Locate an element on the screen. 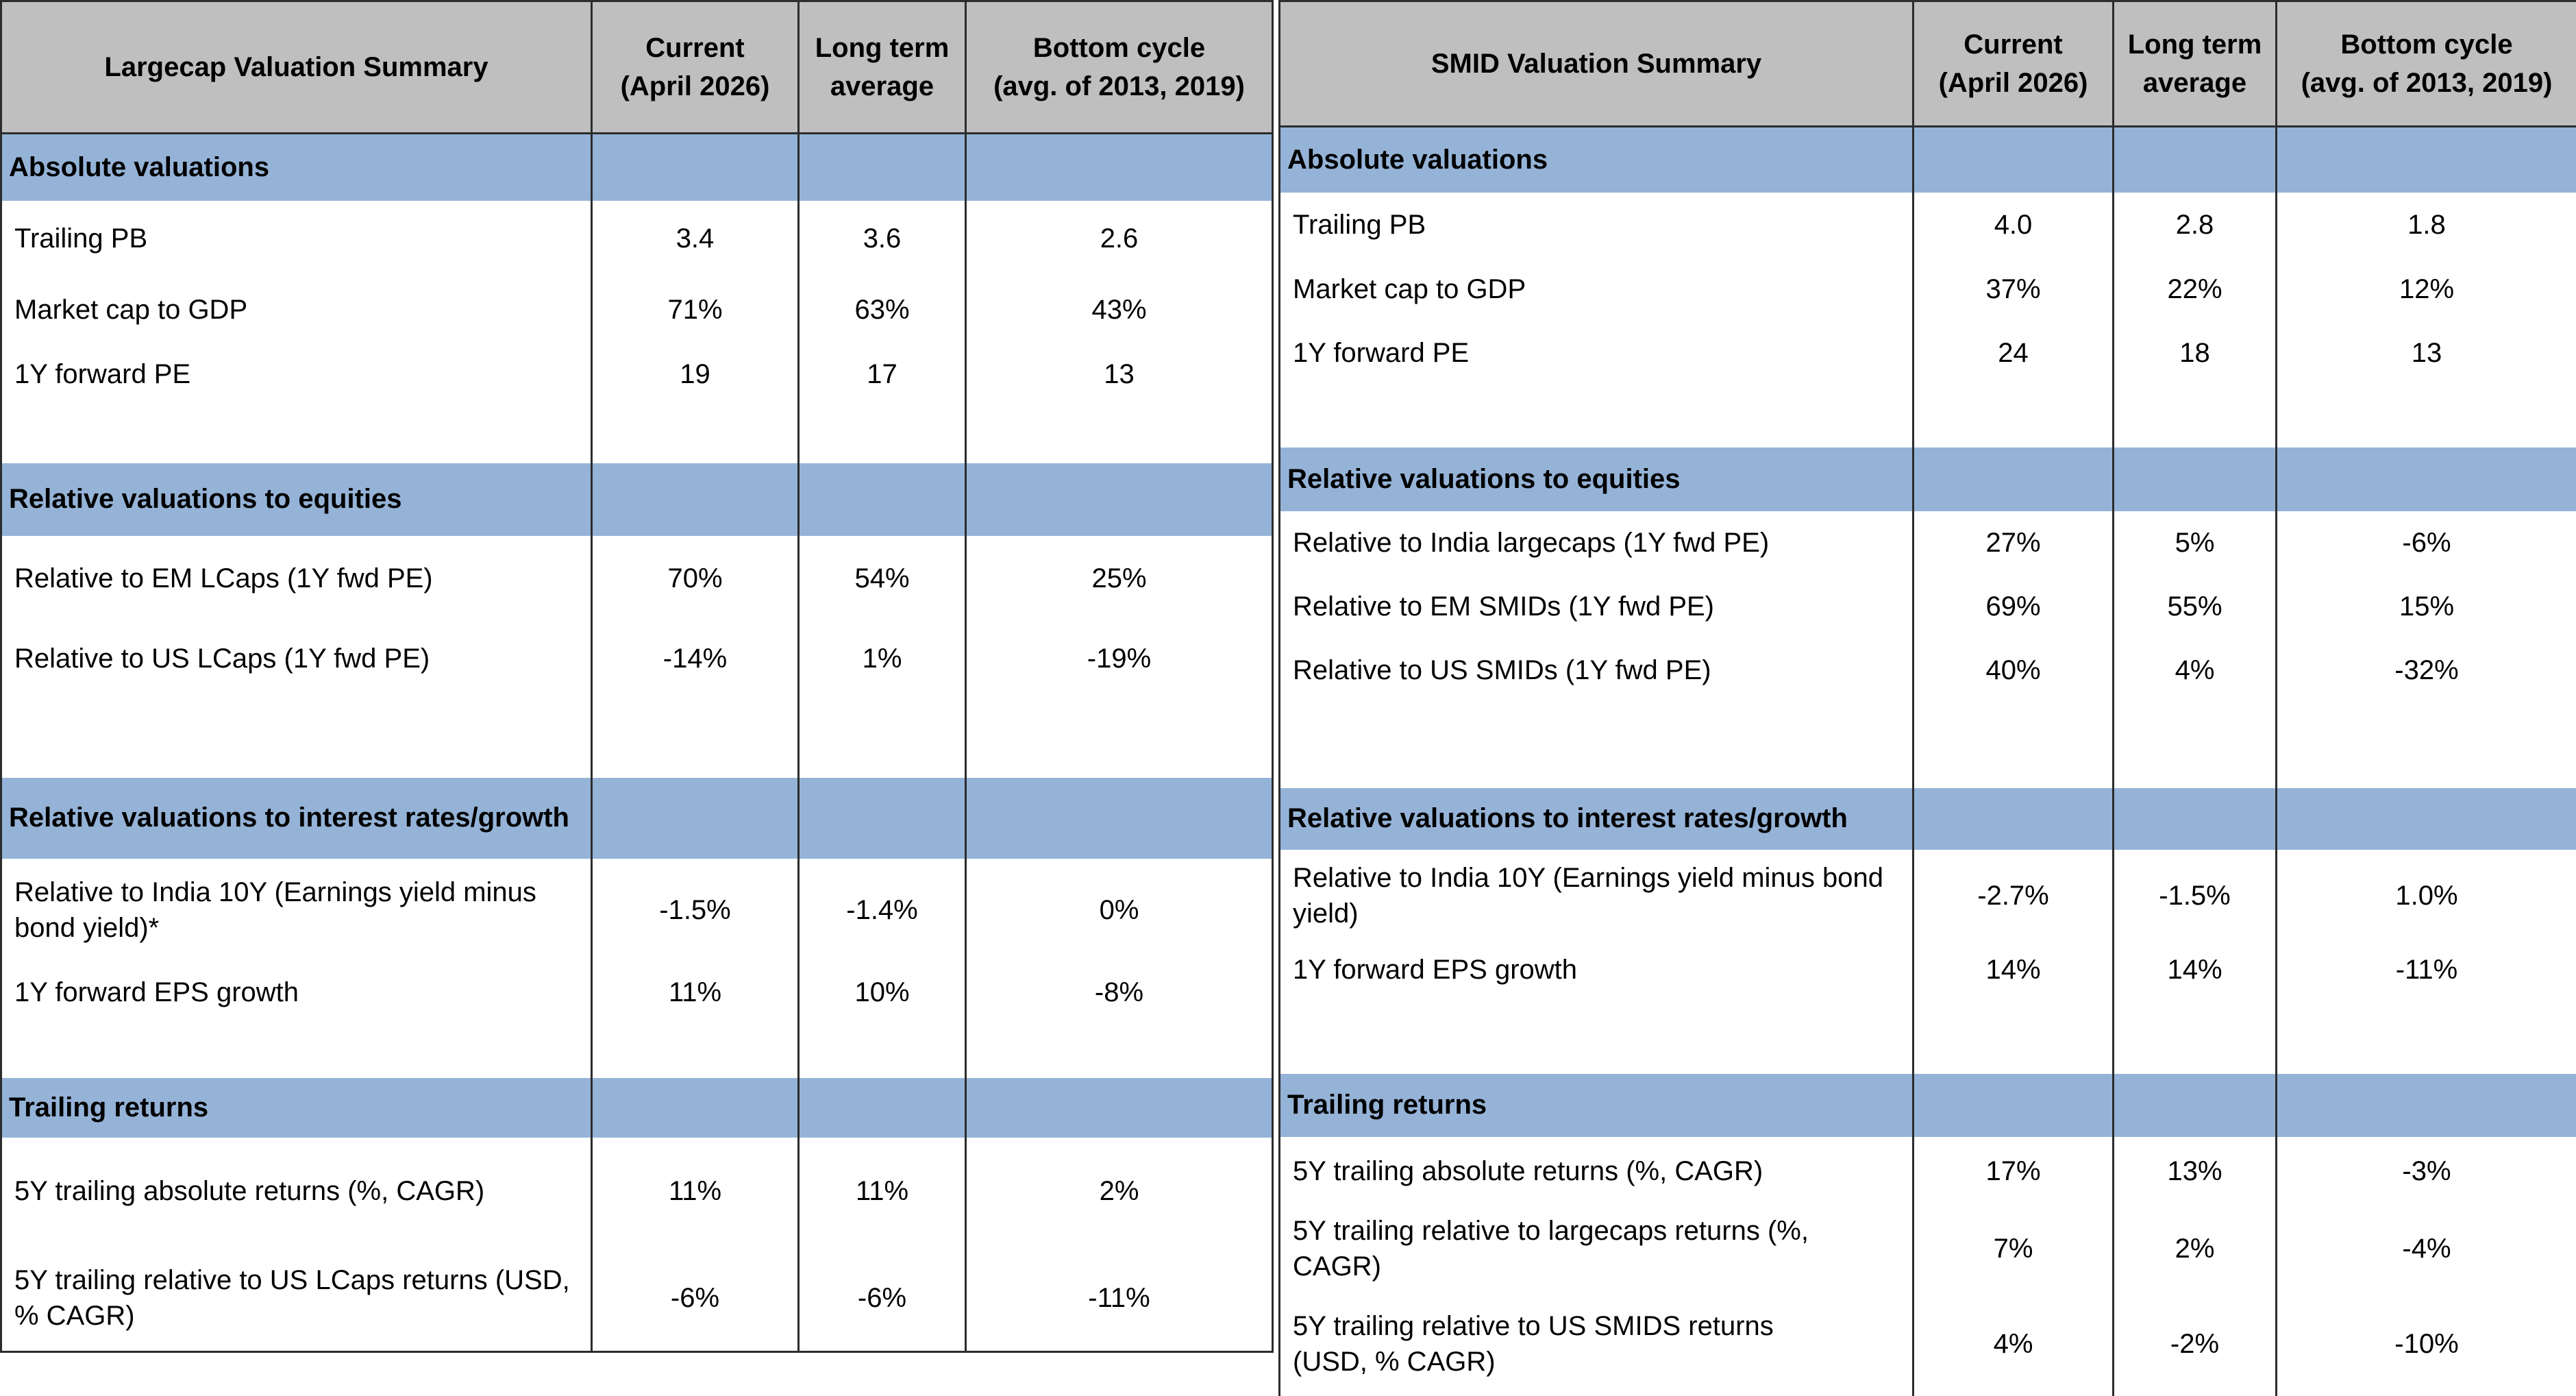  value-bottom-cycle: 1.0% is located at coordinates (2426, 896).